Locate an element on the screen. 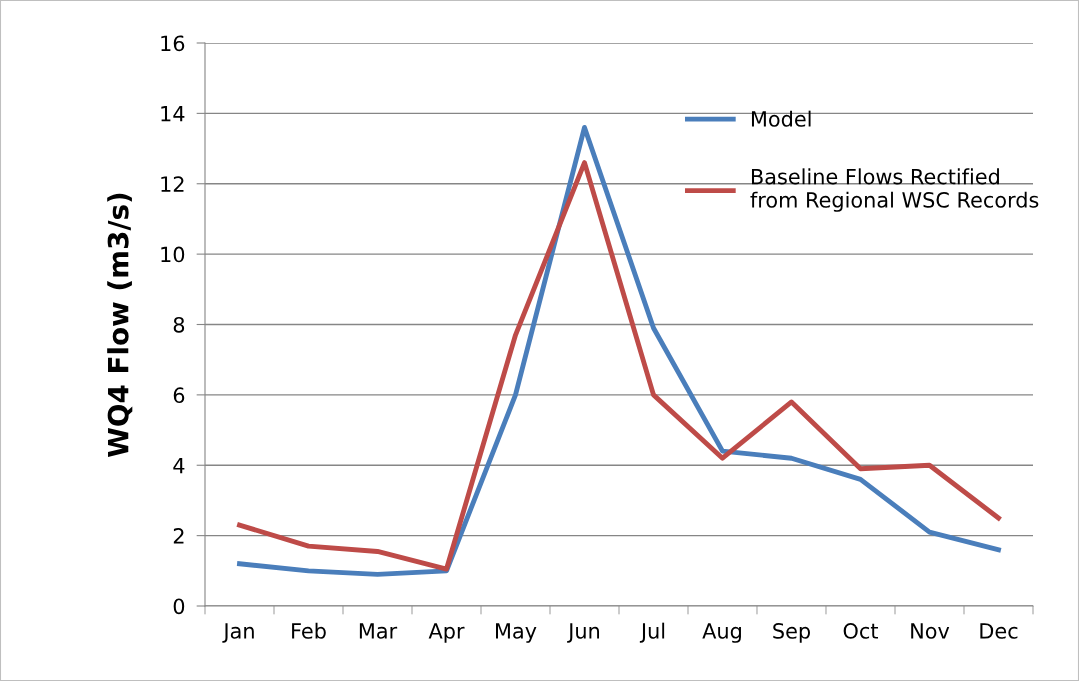 The width and height of the screenshot is (1079, 681). x-tick-label: Mar is located at coordinates (378, 631).